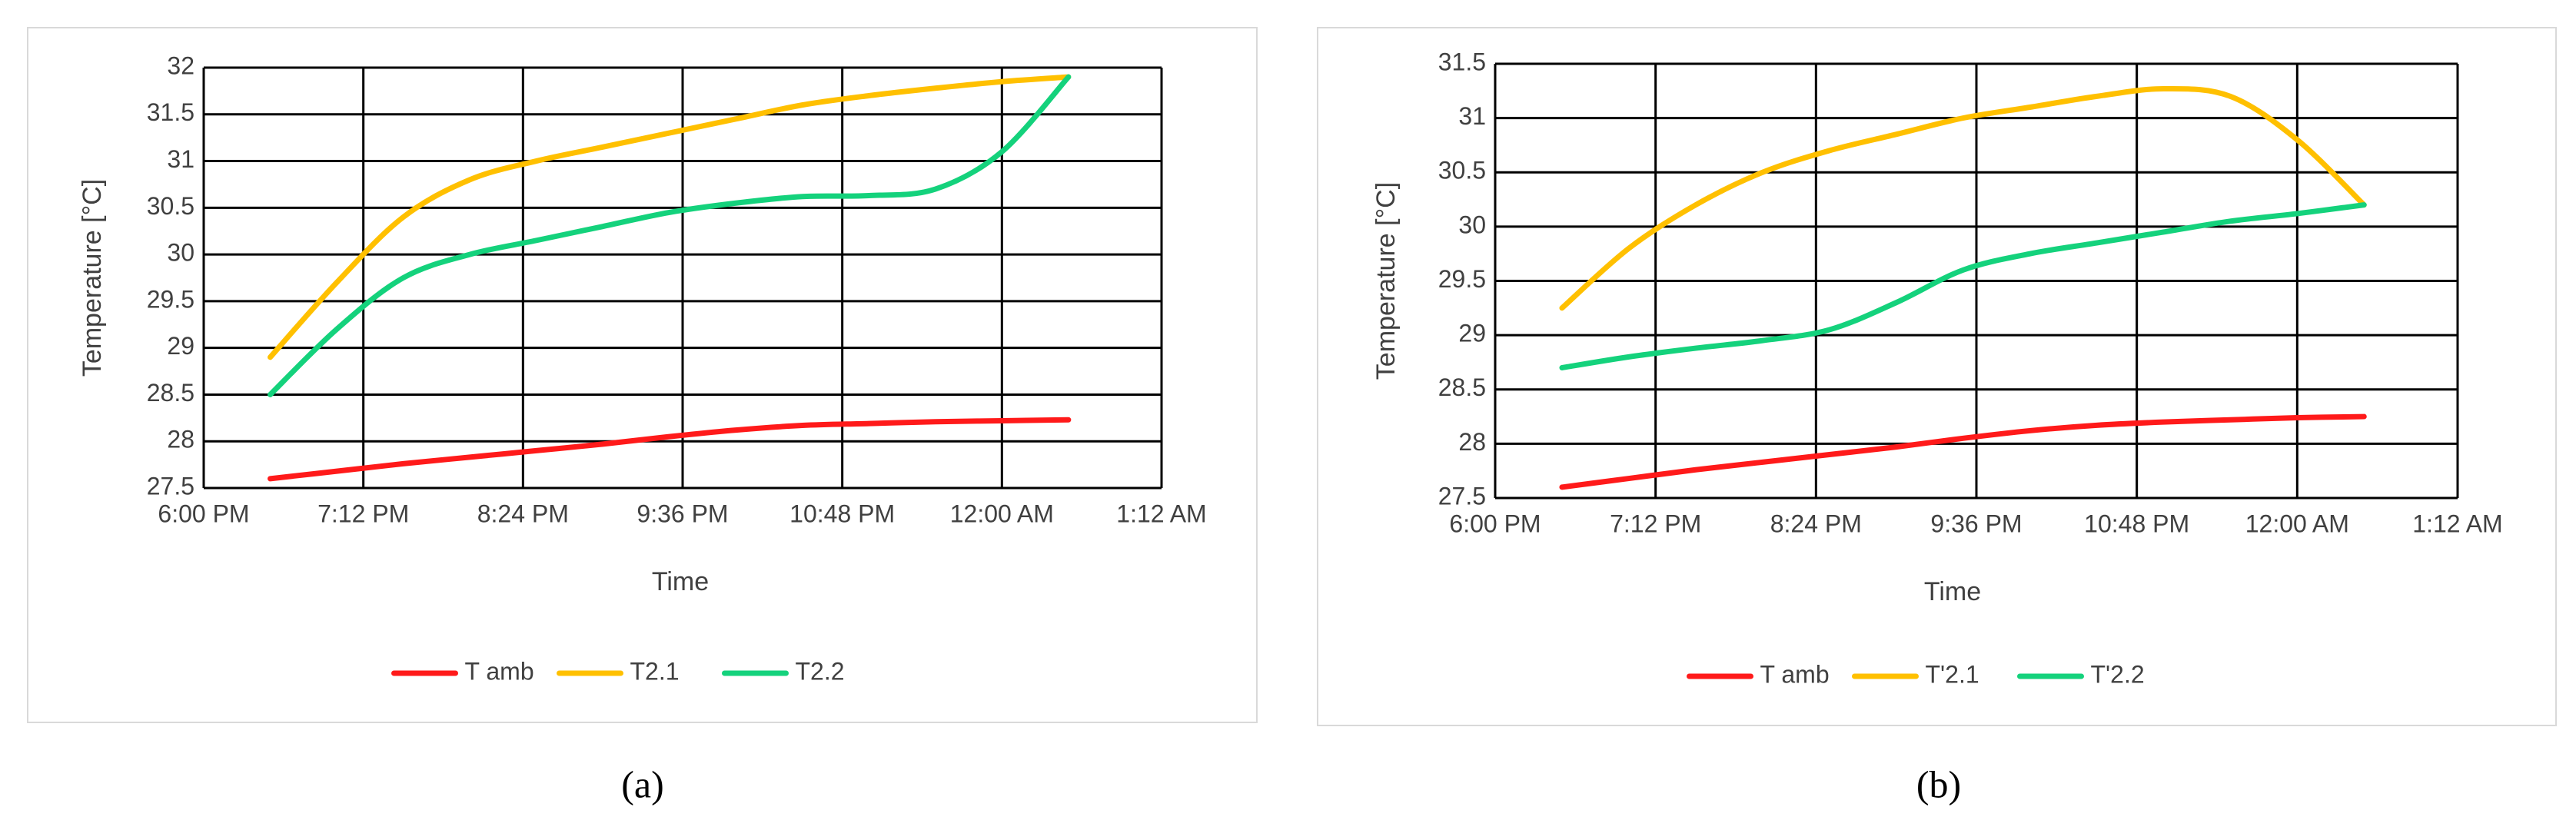 The height and width of the screenshot is (830, 2576). What do you see at coordinates (1953, 674) in the screenshot?
I see `legend-label: T'2.1` at bounding box center [1953, 674].